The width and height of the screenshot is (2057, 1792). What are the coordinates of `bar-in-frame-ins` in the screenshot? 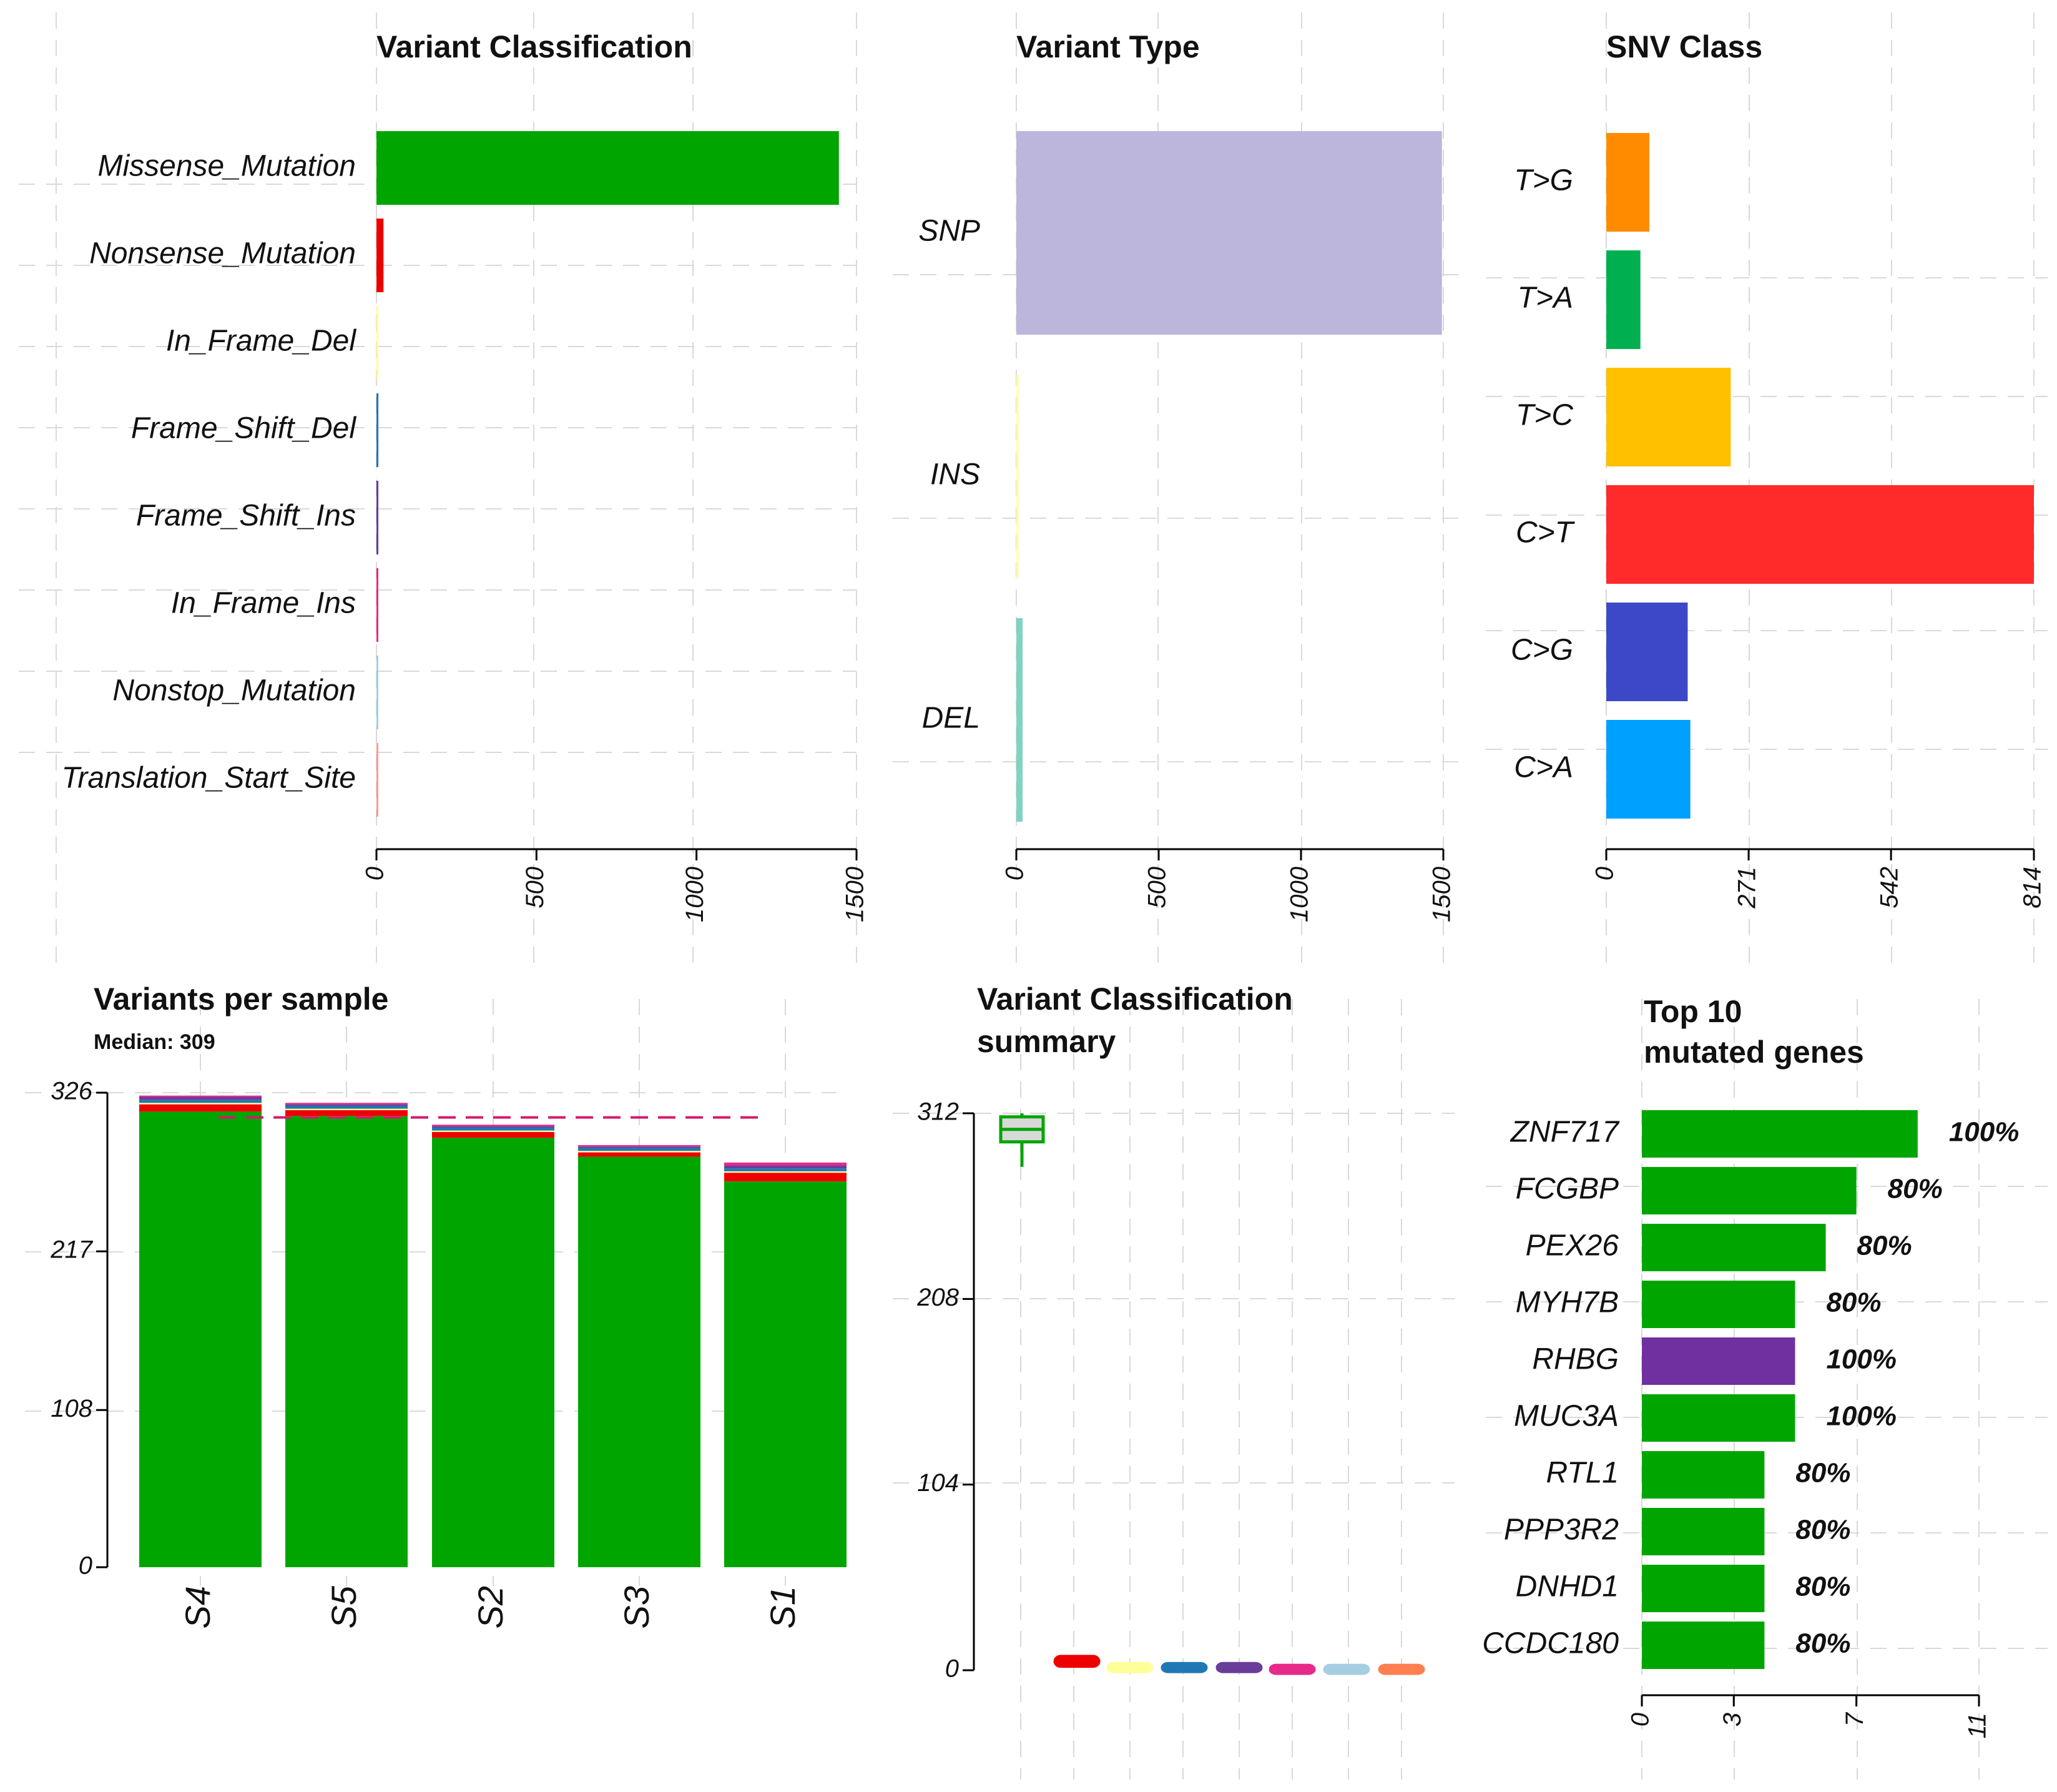 It's located at (377, 605).